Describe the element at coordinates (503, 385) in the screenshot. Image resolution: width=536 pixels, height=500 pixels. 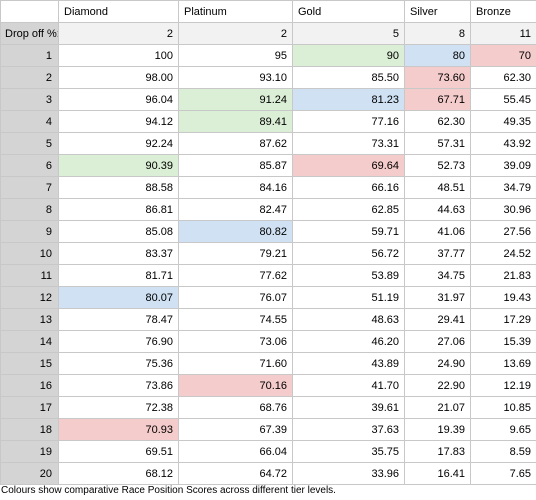
I see `score-cell-bronze: 12.19` at that location.